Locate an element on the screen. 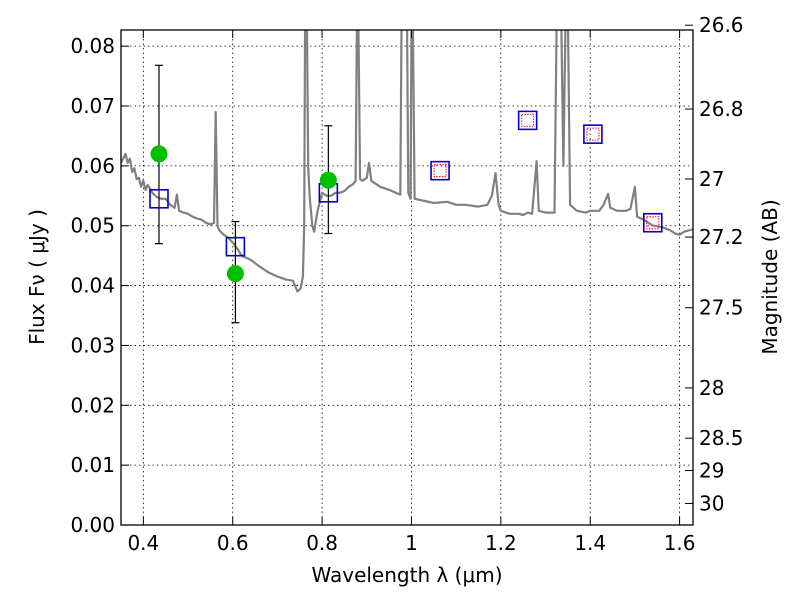 The image size is (800, 600). x-tick-label: 0.8 is located at coordinates (322, 543).